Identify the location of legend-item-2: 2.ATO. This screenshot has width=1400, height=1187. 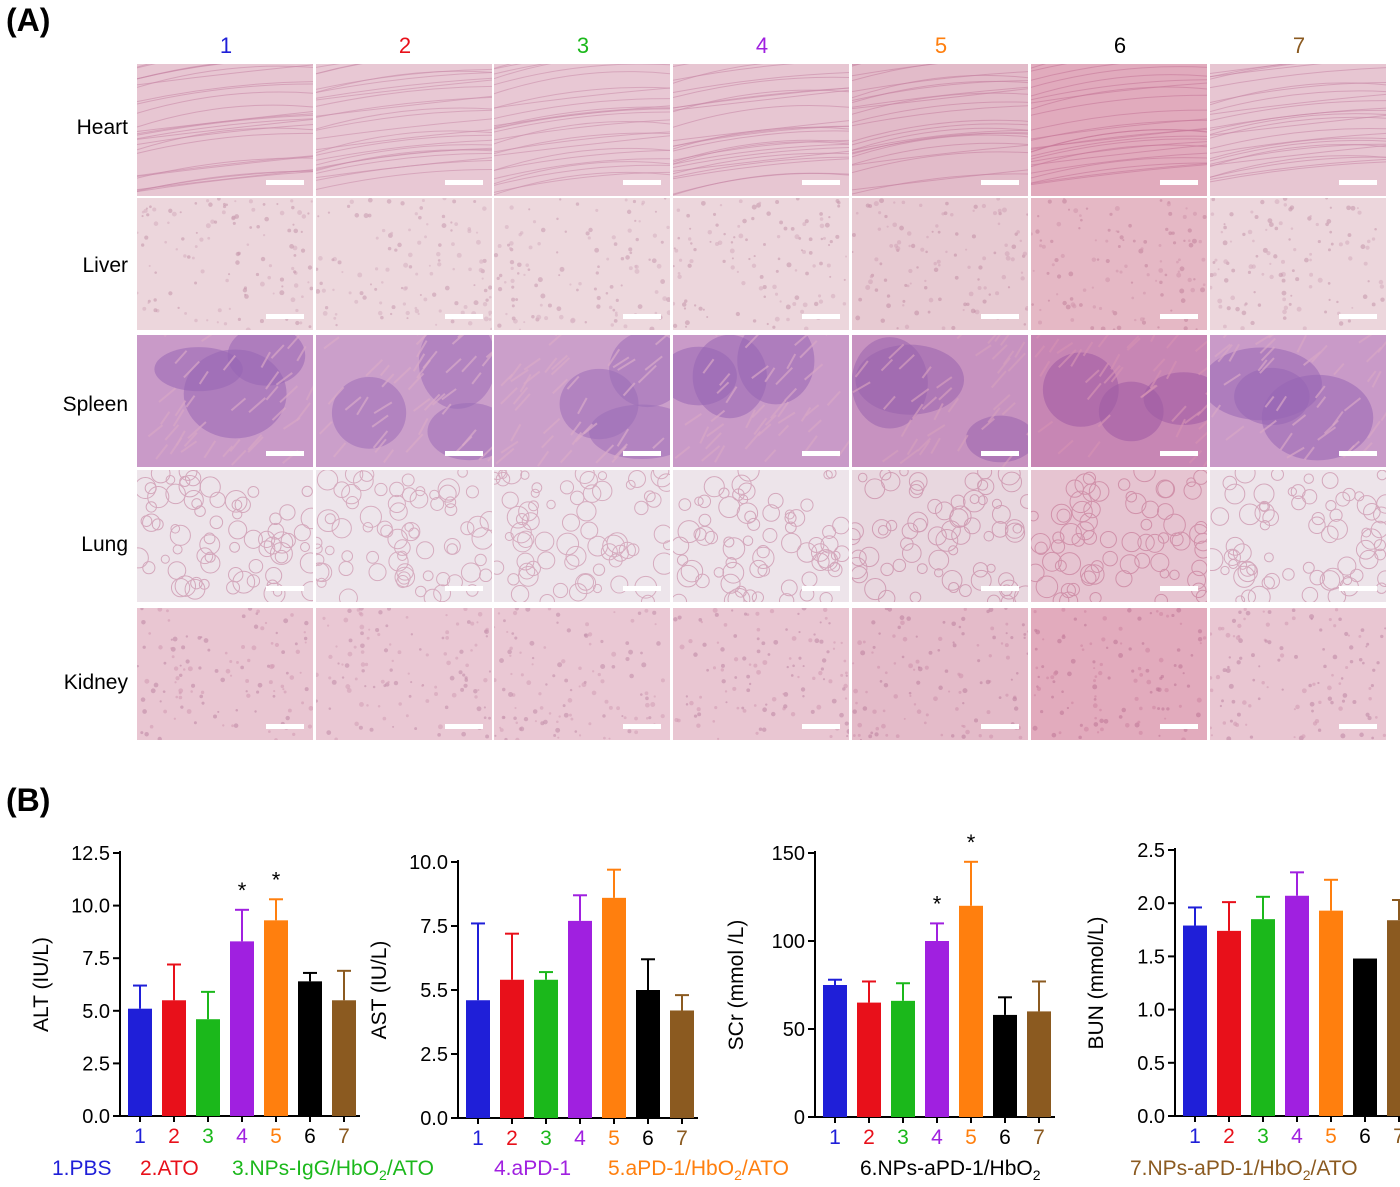
(169, 1169).